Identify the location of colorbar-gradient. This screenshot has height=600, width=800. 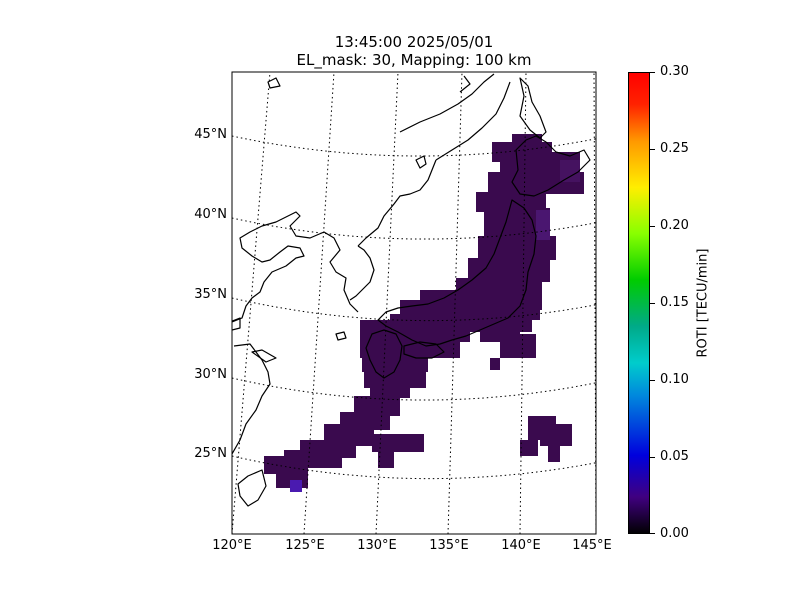
(639, 303).